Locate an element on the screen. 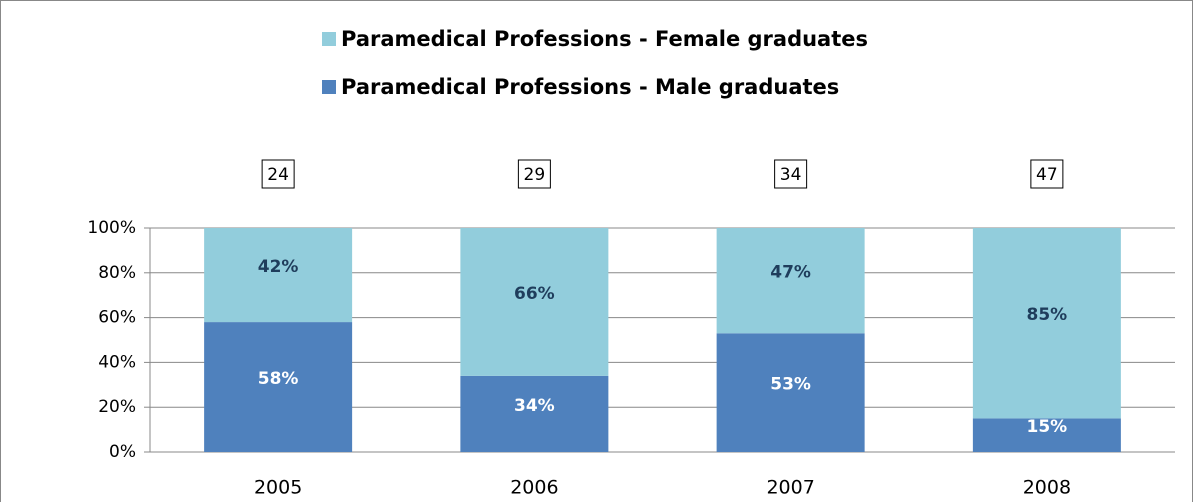 This screenshot has height=502, width=1193. data-label: 58% is located at coordinates (278, 379).